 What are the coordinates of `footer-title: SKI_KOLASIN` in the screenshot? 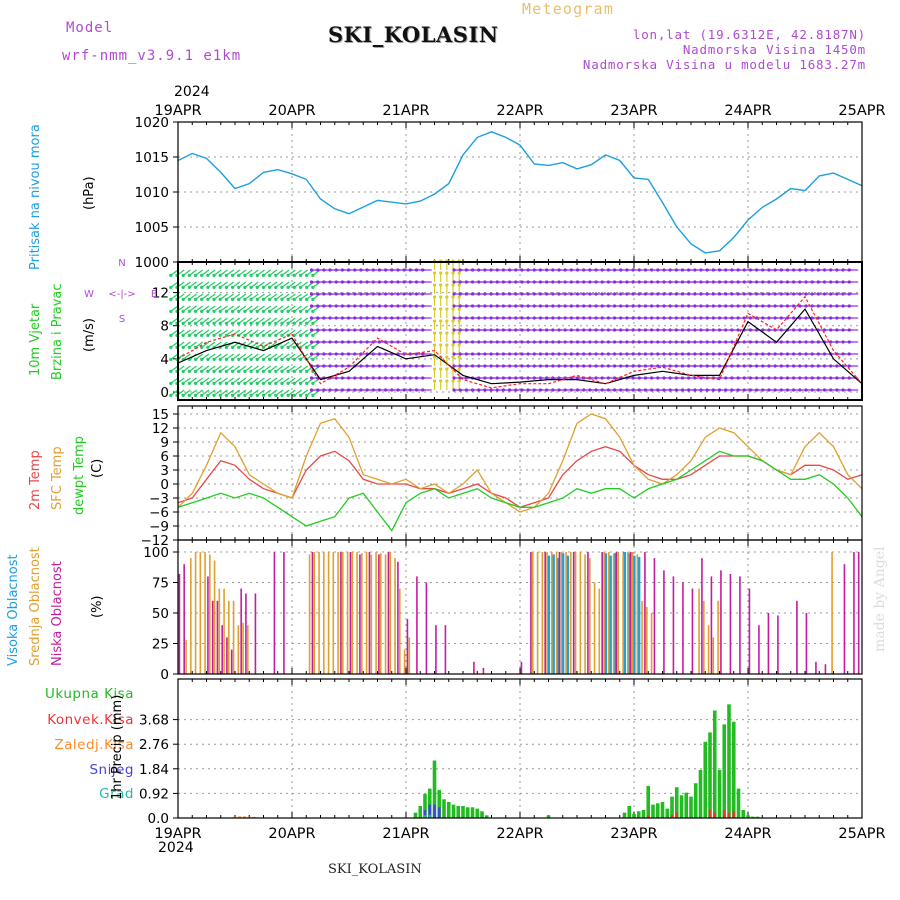 It's located at (375, 869).